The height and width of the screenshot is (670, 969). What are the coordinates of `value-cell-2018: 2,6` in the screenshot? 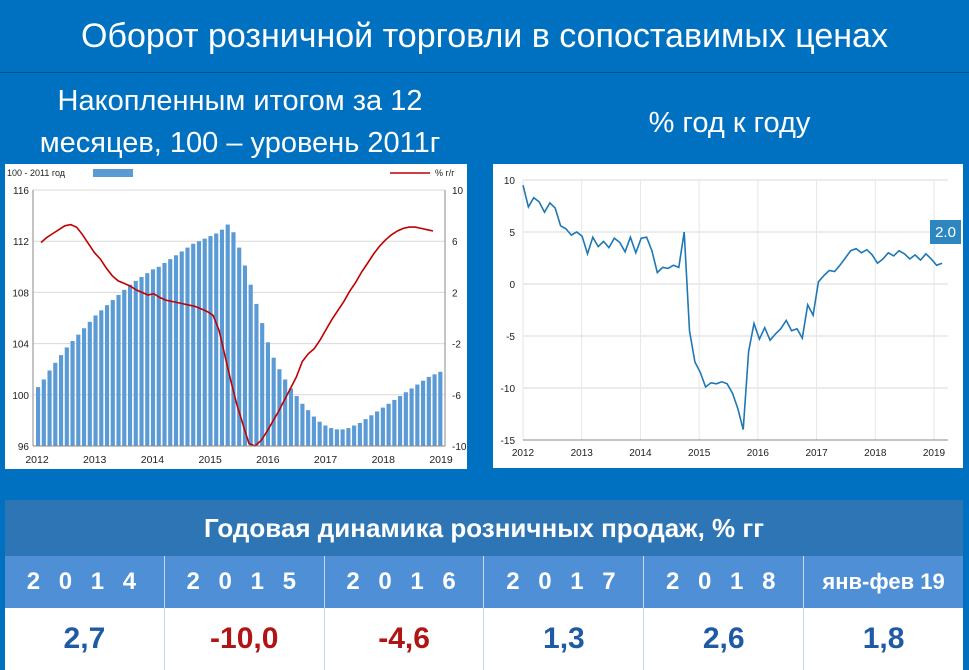 It's located at (724, 639).